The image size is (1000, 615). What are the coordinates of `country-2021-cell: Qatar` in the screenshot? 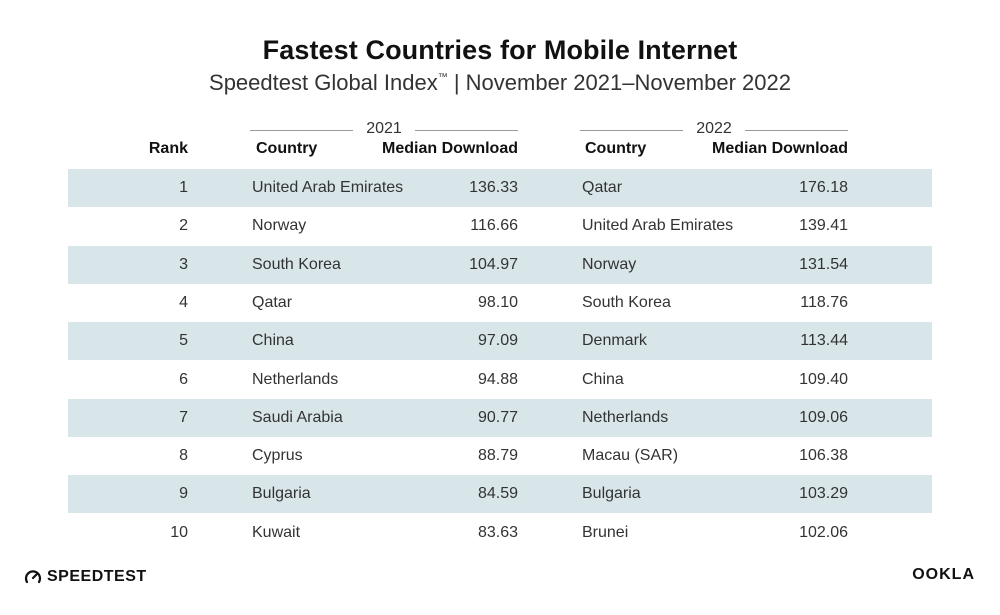 It's located at (272, 302).